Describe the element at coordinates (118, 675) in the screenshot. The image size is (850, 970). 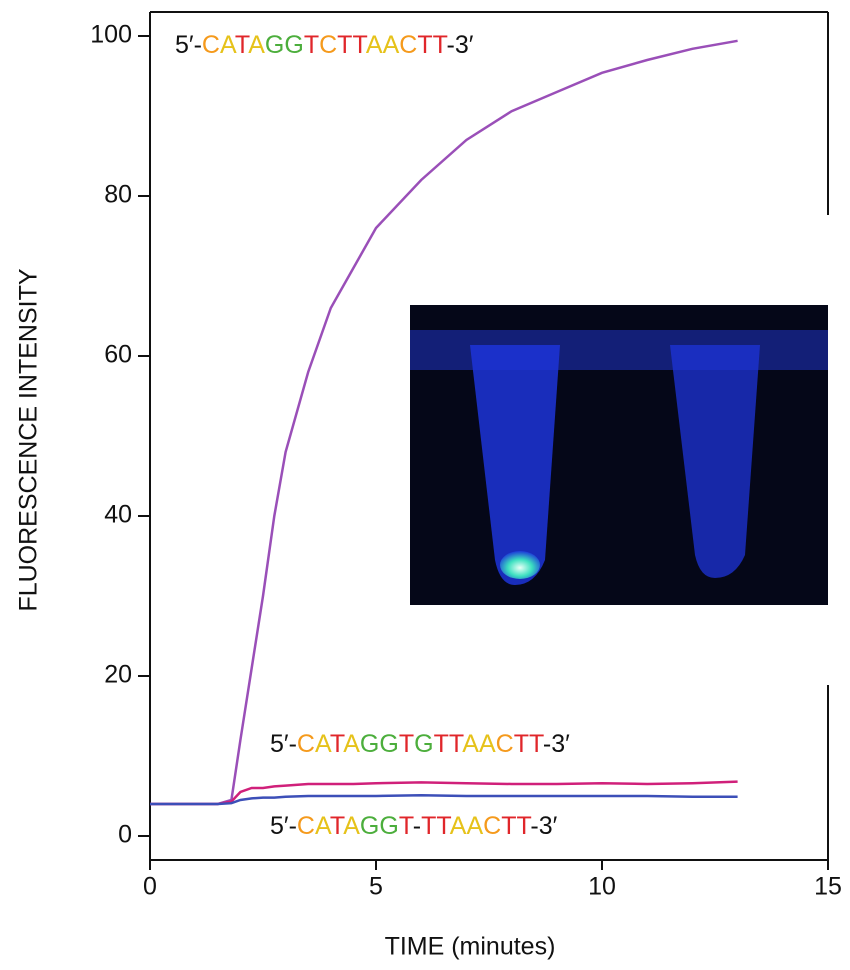
I see `y-tick-label: 20` at that location.